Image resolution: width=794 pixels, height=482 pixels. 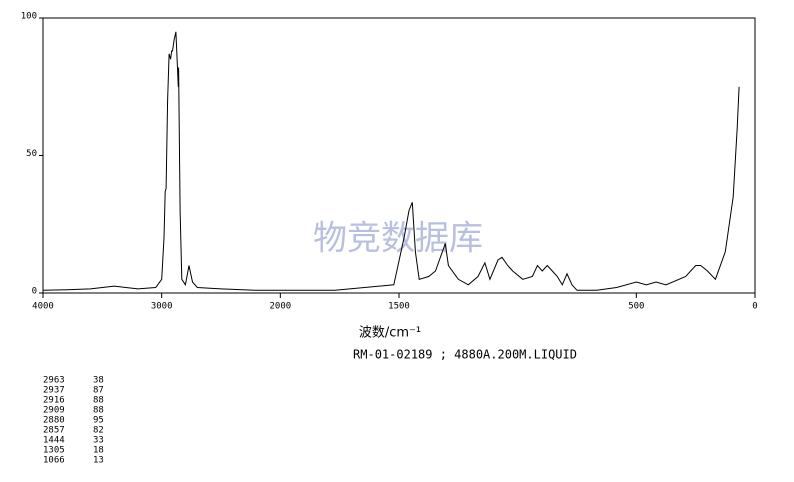 I want to click on peak-wavenumber: 1444, so click(x=54, y=441).